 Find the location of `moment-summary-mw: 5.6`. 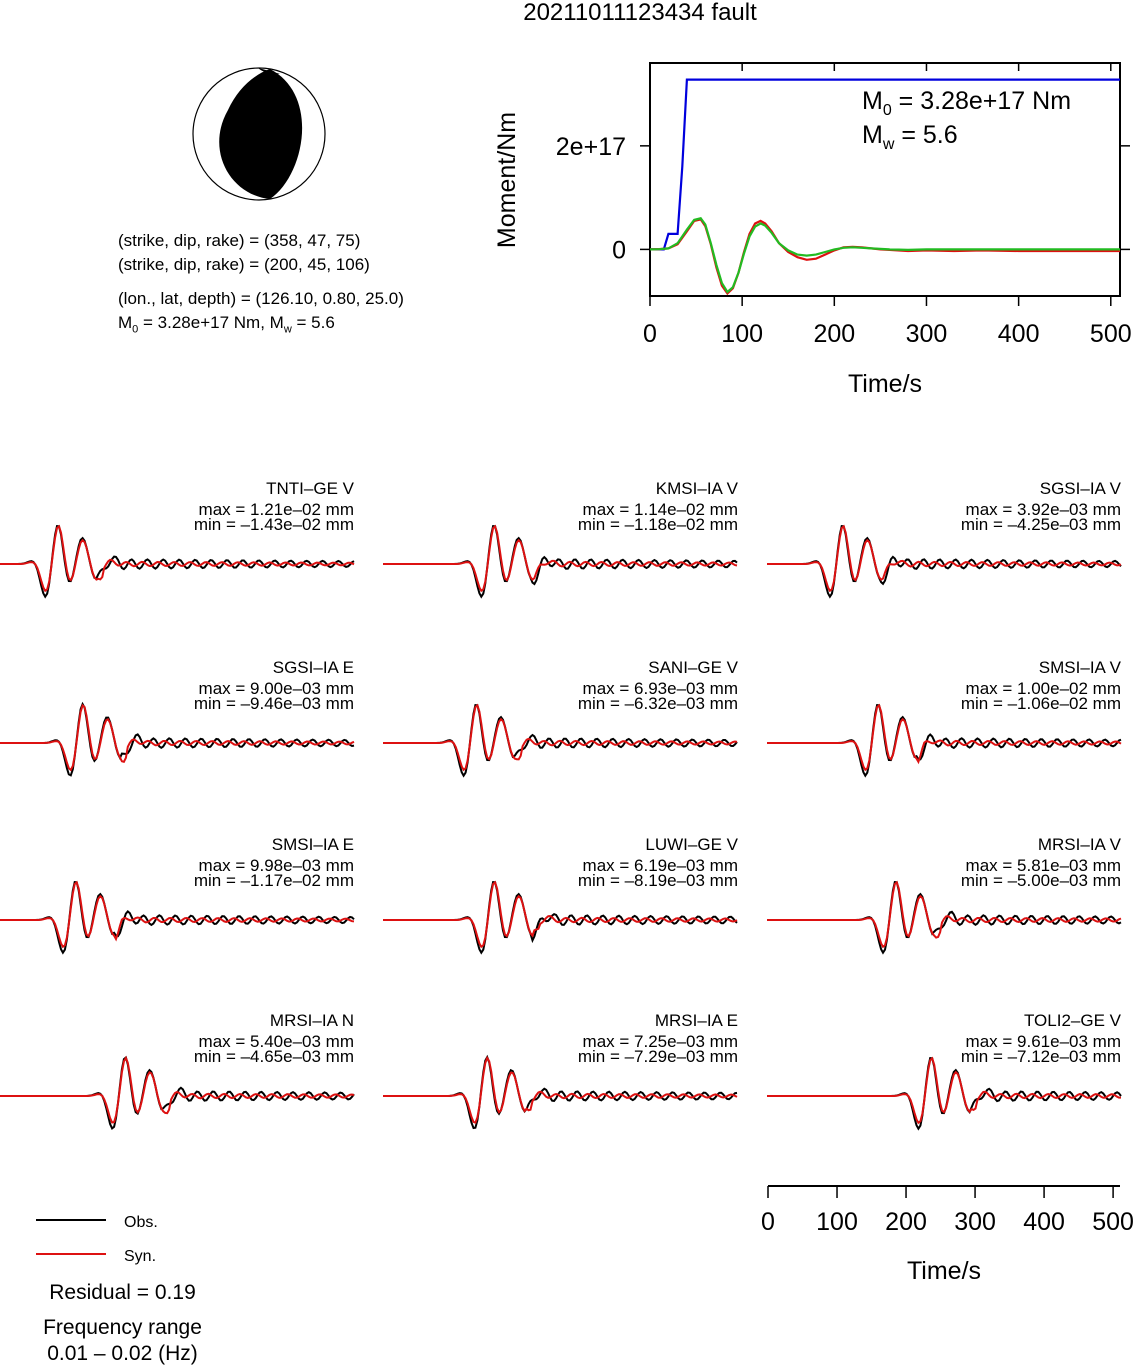

moment-summary-mw: 5.6 is located at coordinates (323, 322).